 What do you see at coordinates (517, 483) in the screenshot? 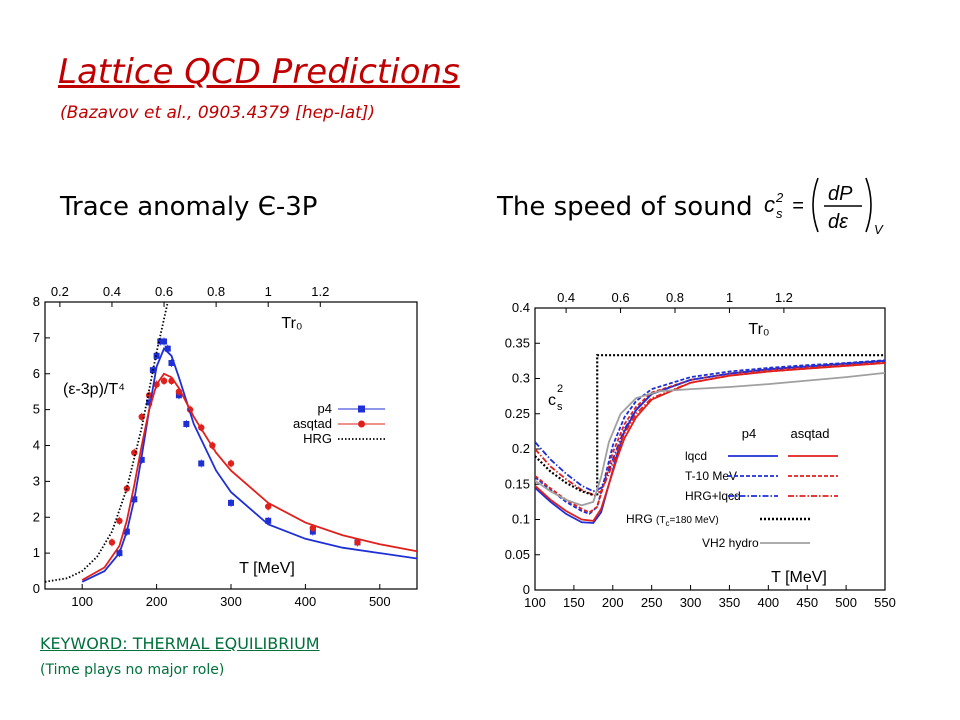
I see `y-tick-label: 0.15` at bounding box center [517, 483].